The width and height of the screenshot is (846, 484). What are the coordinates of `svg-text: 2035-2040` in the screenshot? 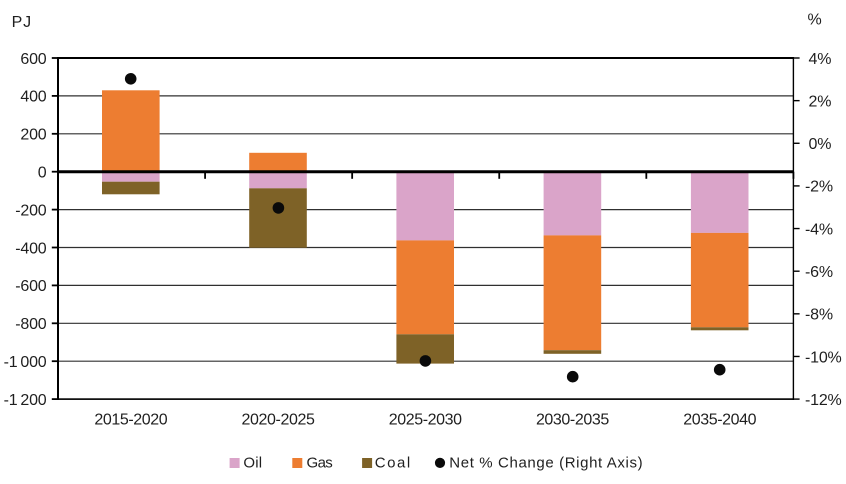 It's located at (719, 420).